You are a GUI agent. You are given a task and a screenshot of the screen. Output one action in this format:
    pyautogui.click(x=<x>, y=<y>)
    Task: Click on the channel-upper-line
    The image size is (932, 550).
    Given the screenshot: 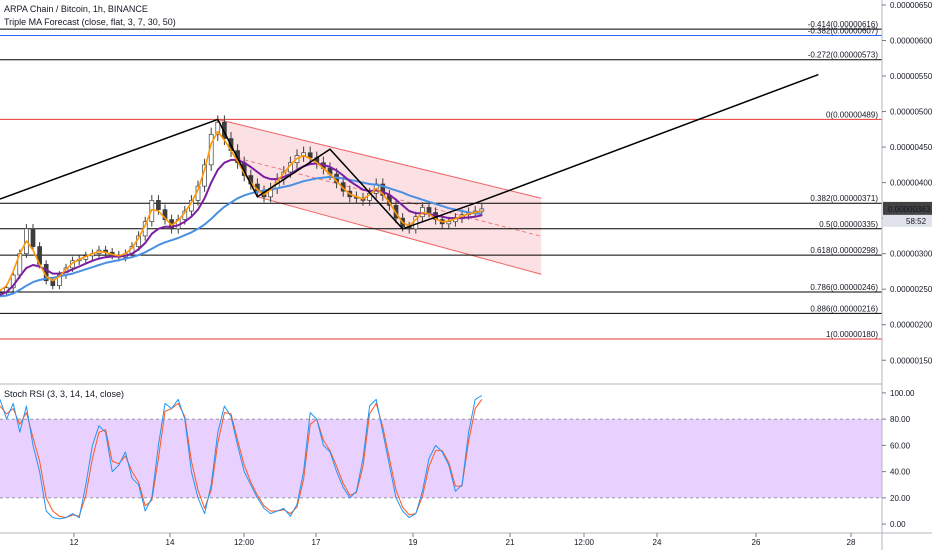 What is the action you would take?
    pyautogui.click(x=379, y=158)
    